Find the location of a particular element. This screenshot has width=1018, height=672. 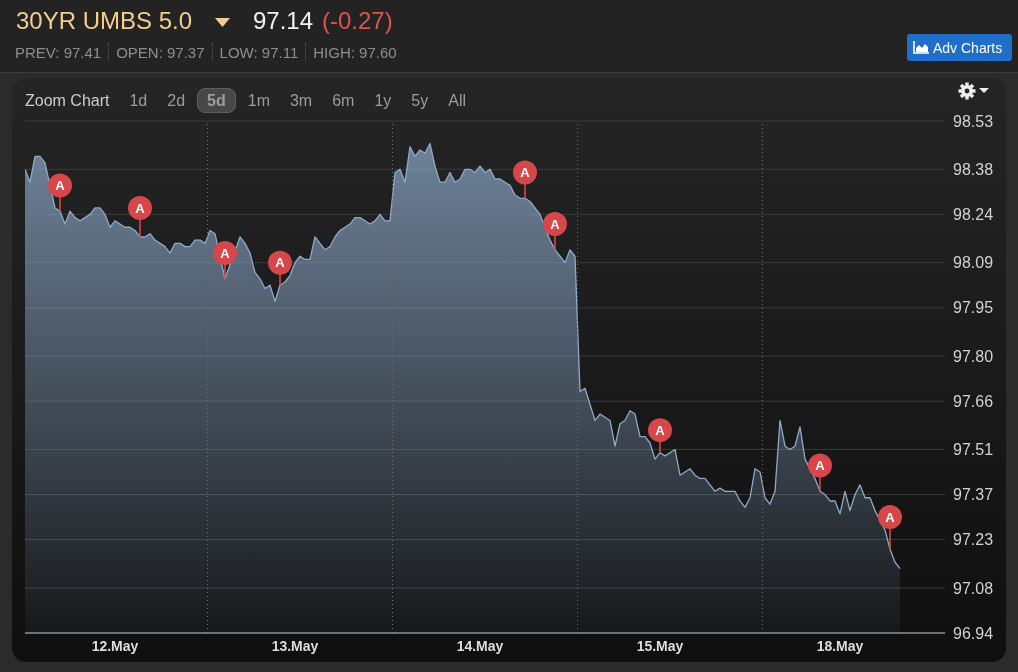

y-tick-label: 97.08 is located at coordinates (973, 588).